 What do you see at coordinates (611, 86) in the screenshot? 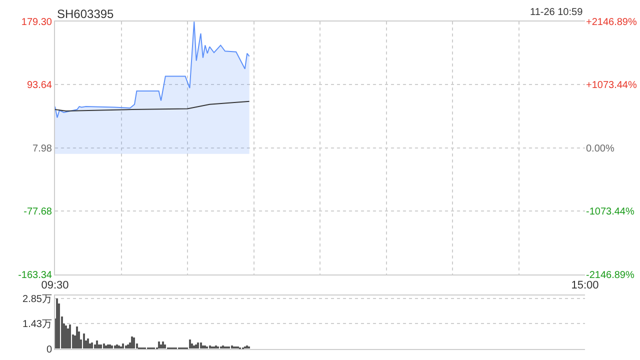
I see `y2-tick-label: +1073.44%` at bounding box center [611, 86].